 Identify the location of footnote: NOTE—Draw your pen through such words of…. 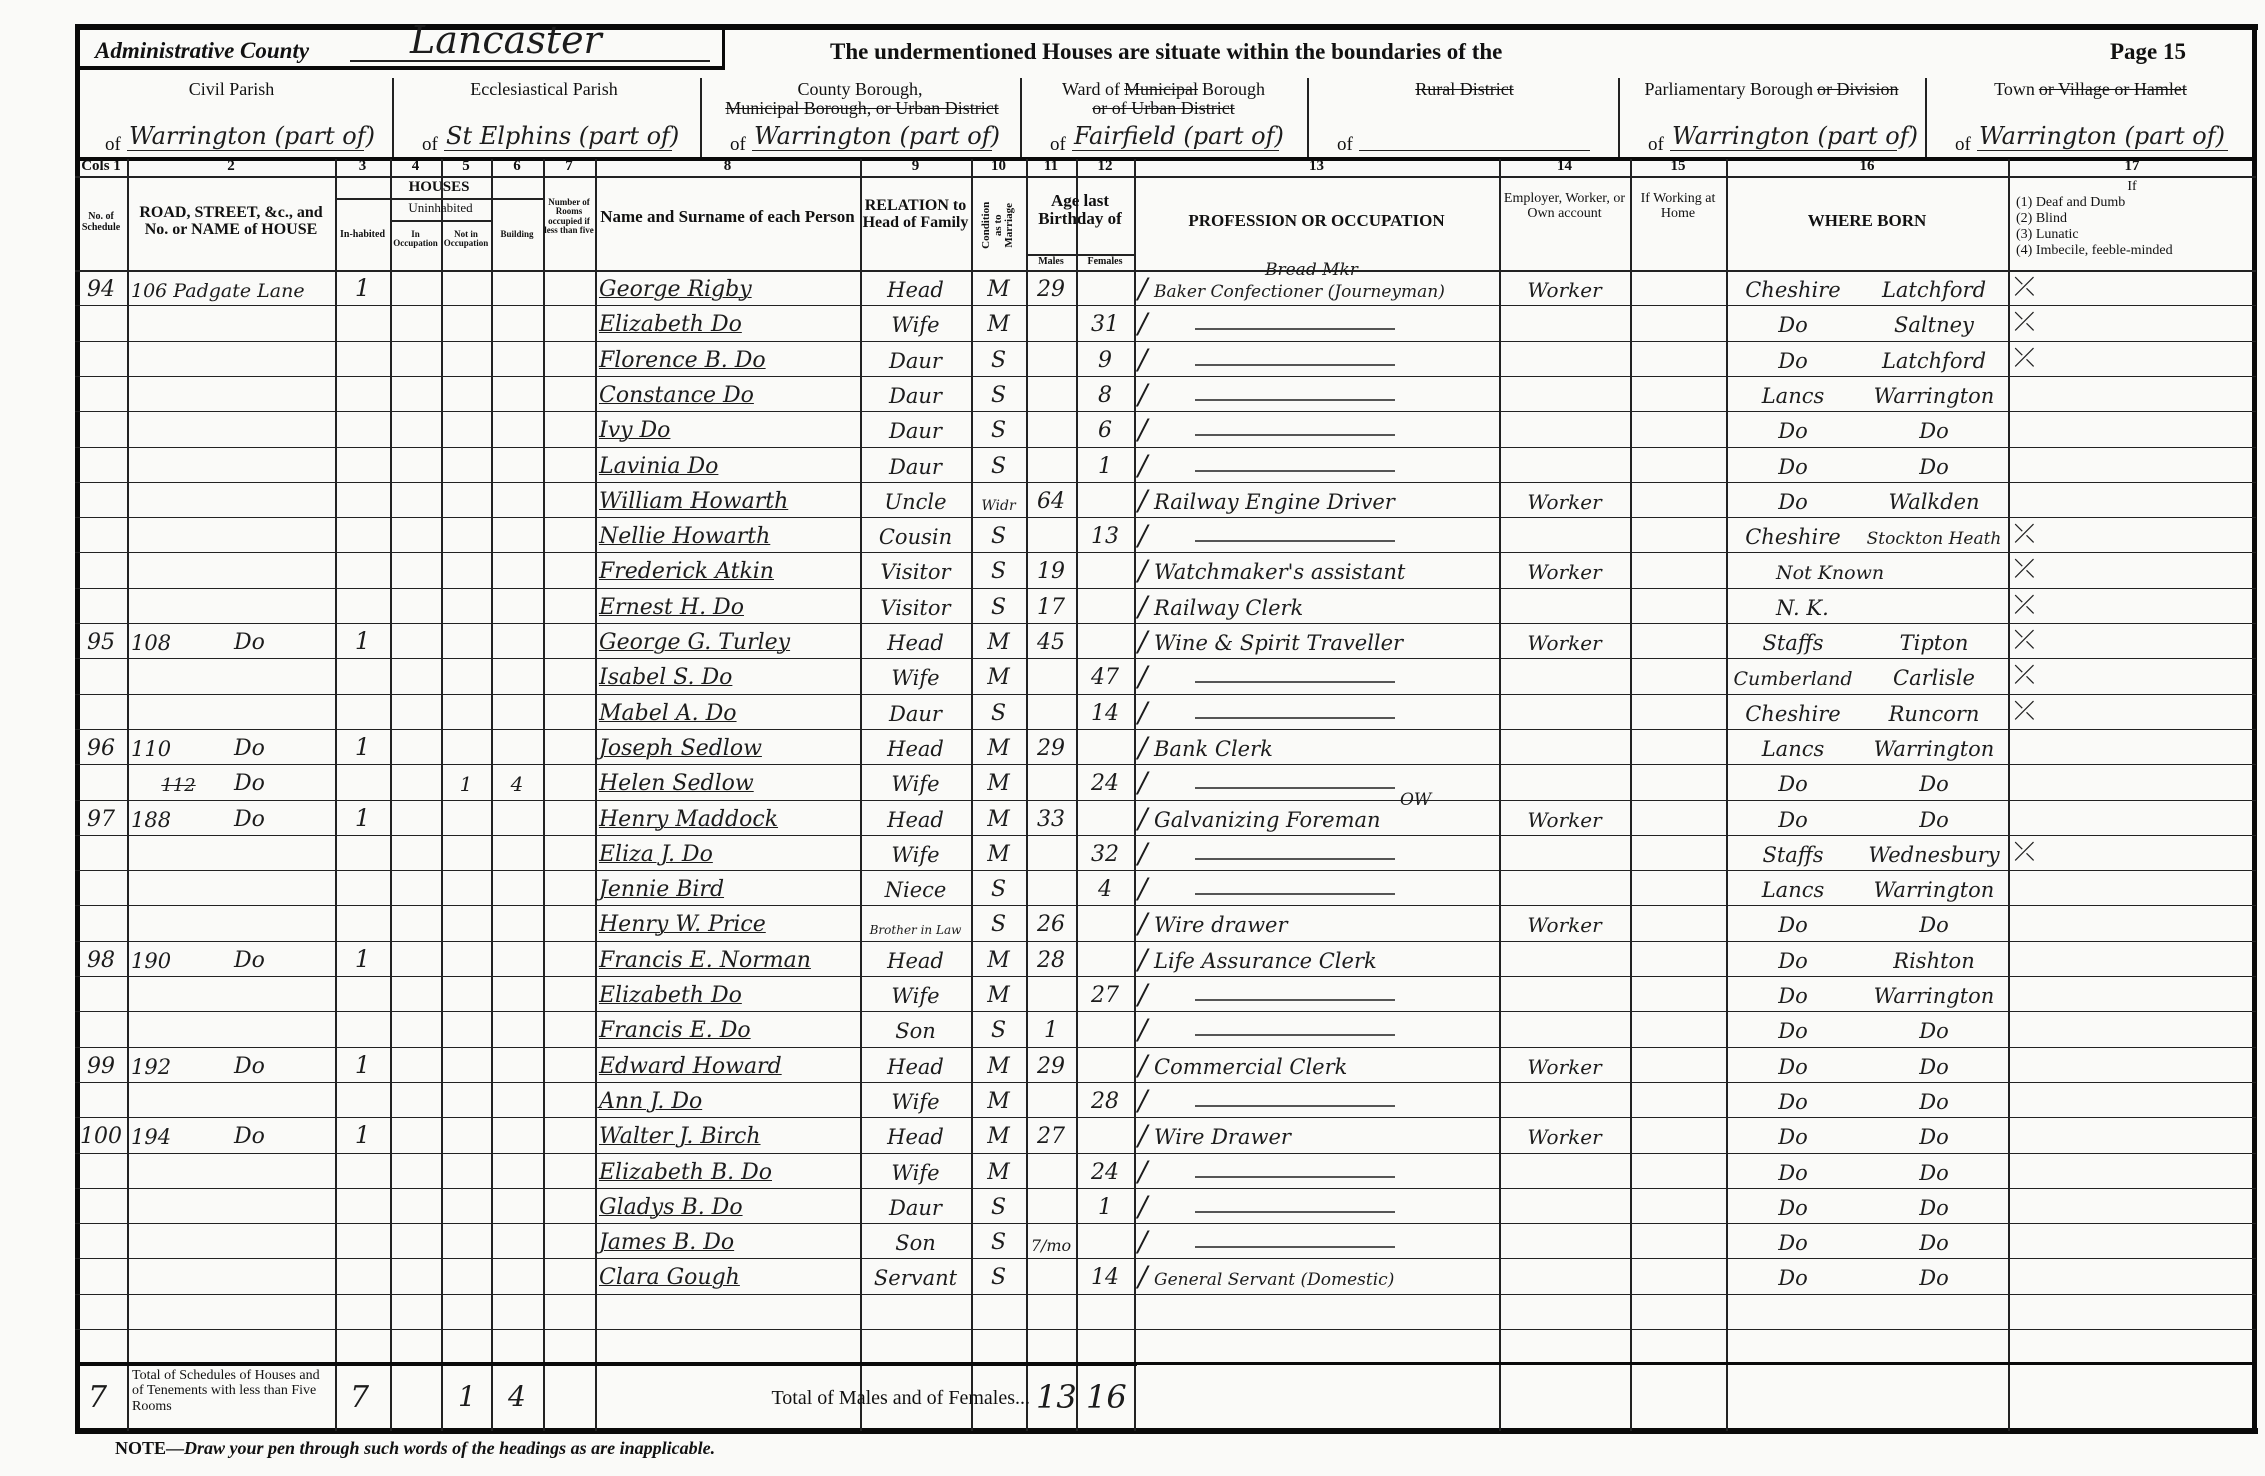
(415, 1448).